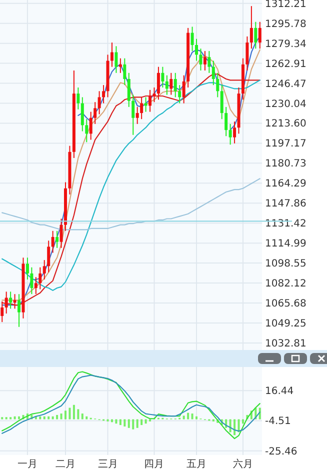  I want to click on x-tick-label: 一月, so click(27, 464).